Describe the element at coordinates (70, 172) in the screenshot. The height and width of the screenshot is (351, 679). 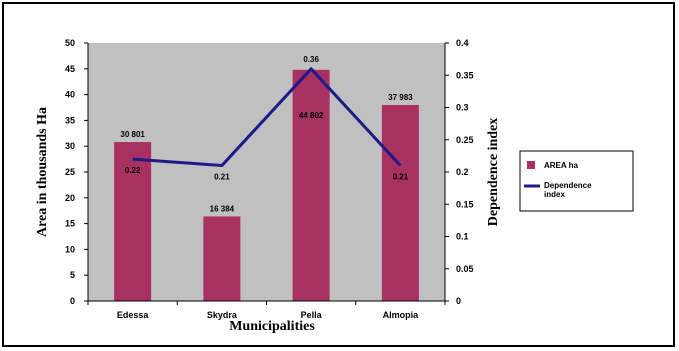
I see `y-tick-label: 25` at that location.